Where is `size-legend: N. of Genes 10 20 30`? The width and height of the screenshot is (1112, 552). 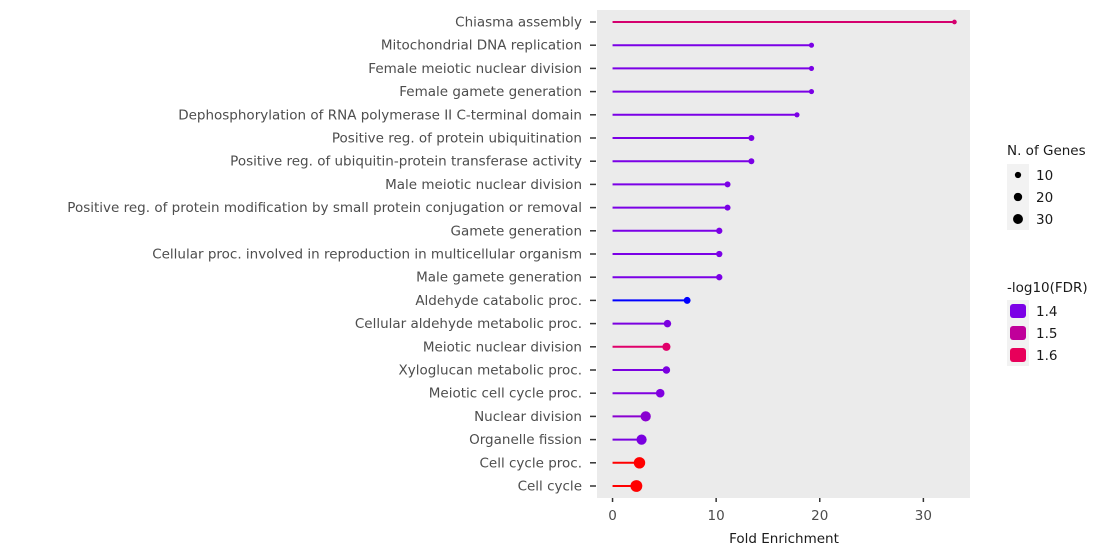
size-legend: N. of Genes 10 20 30 is located at coordinates (1046, 186).